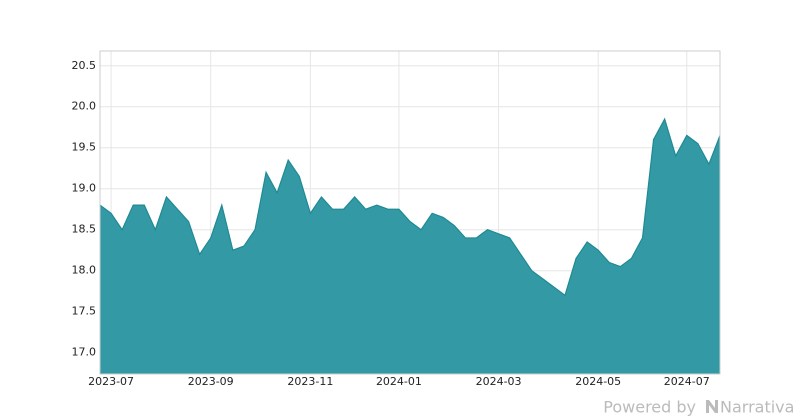 This screenshot has width=800, height=420. Describe the element at coordinates (687, 381) in the screenshot. I see `x-tick-label: 2024-07` at that location.